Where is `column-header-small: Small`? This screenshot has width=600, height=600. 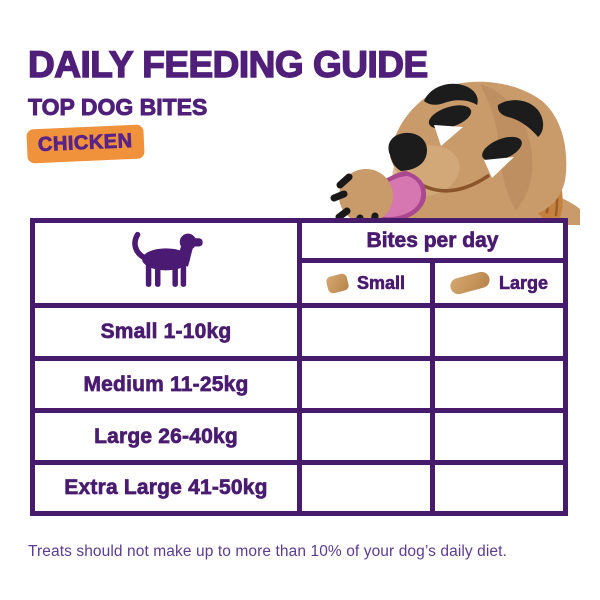 column-header-small: Small is located at coordinates (366, 283).